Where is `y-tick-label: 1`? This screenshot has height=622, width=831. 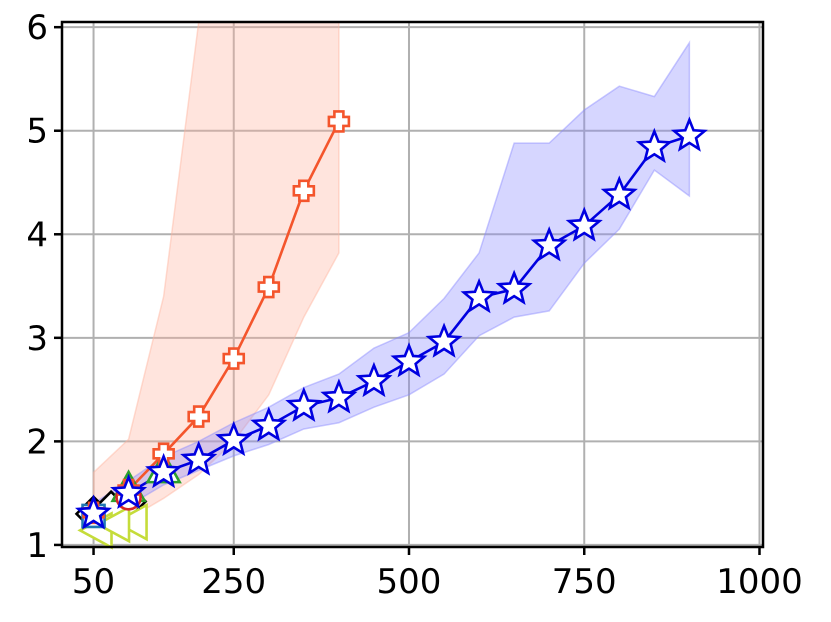 y-tick-label: 1 is located at coordinates (37, 546).